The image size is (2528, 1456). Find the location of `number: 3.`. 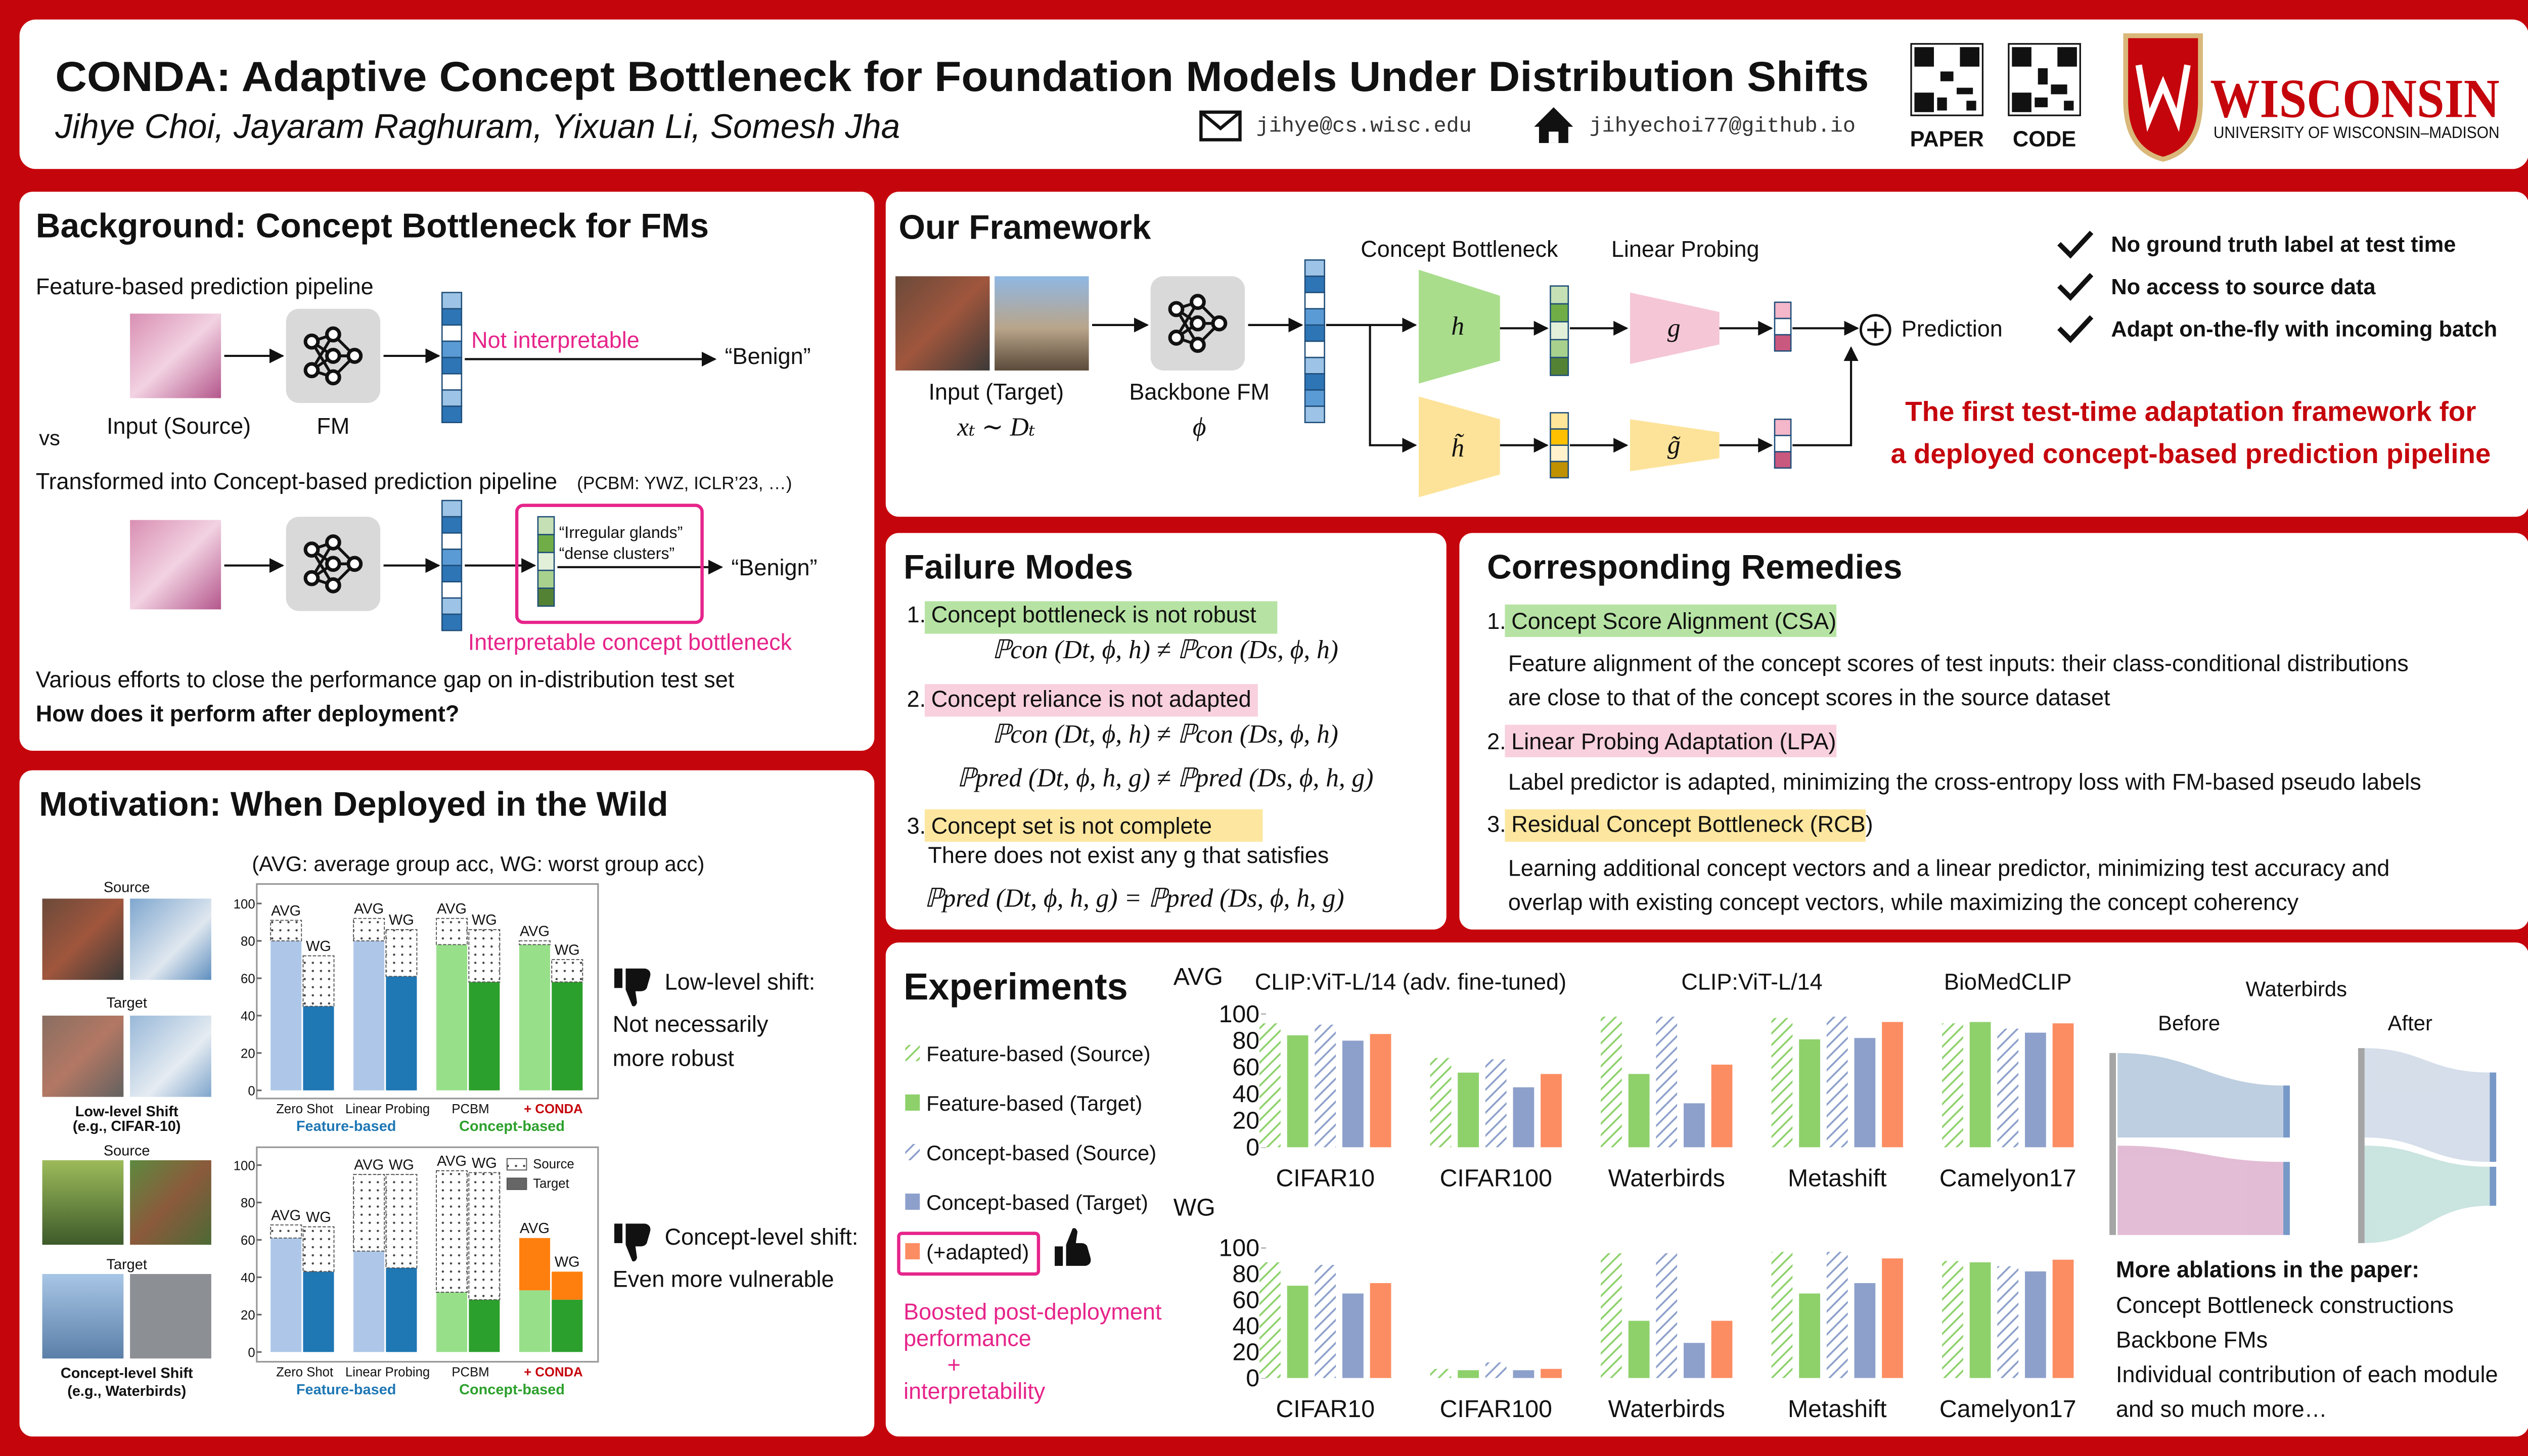

number: 3. is located at coordinates (917, 826).